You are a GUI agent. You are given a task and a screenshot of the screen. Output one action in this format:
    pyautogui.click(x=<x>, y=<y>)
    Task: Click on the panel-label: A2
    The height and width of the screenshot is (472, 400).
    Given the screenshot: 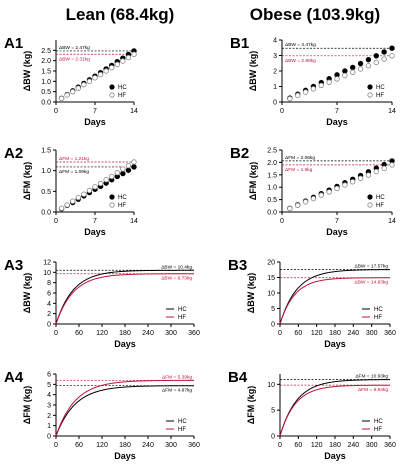 What is the action you would take?
    pyautogui.click(x=13, y=153)
    